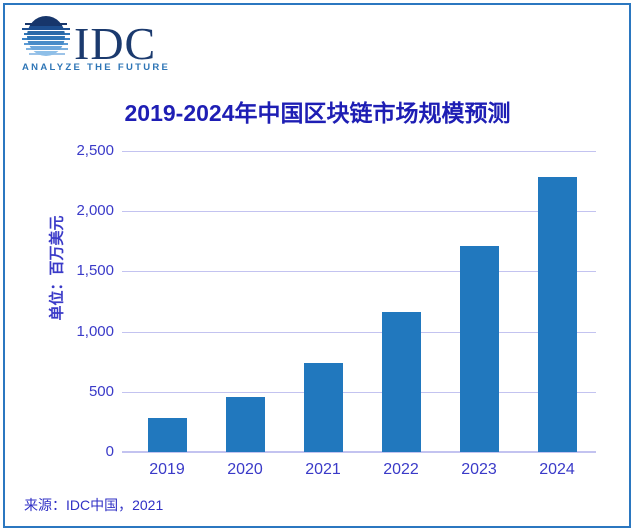 This screenshot has height=532, width=635. I want to click on x-tick-2021: 2021, so click(323, 469).